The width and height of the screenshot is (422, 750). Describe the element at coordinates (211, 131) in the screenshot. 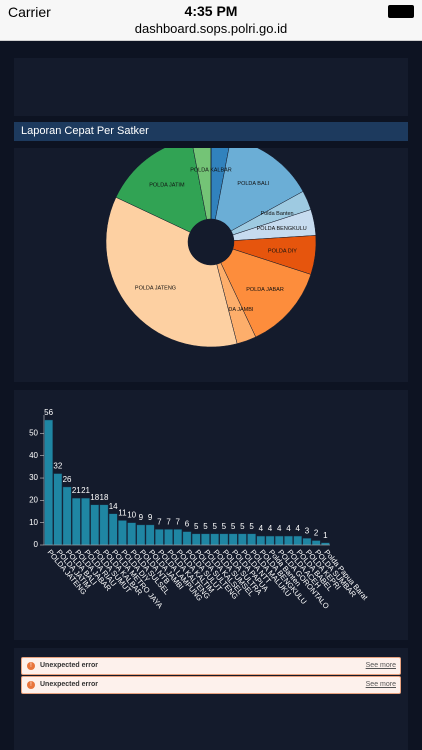

I see `section-header: Laporan Cepat Per Satker` at that location.